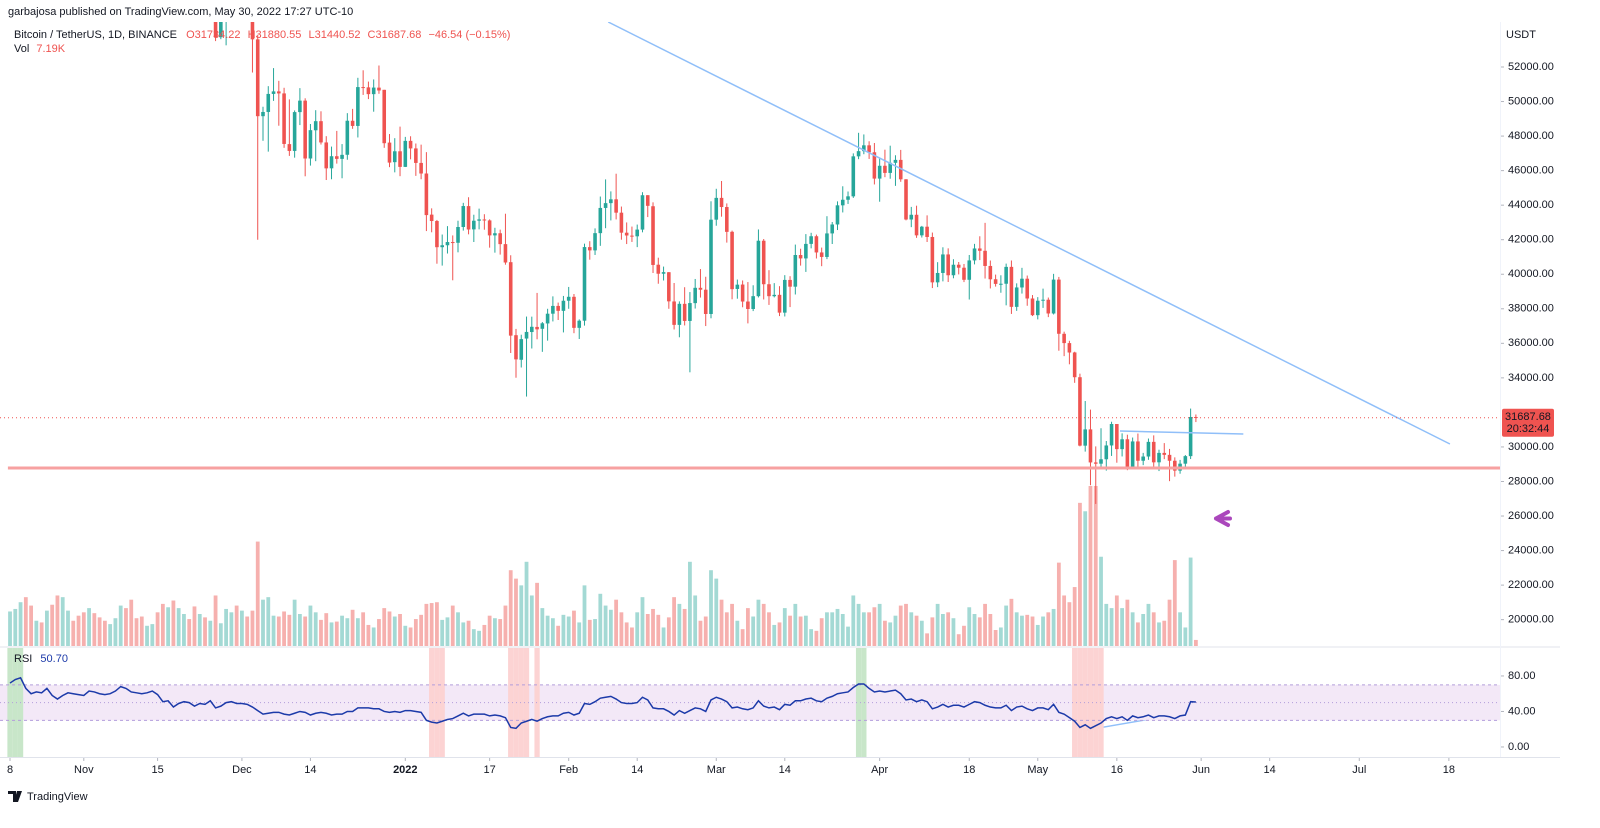 This screenshot has width=1600, height=828. What do you see at coordinates (310, 770) in the screenshot?
I see `x-tick-label: 14` at bounding box center [310, 770].